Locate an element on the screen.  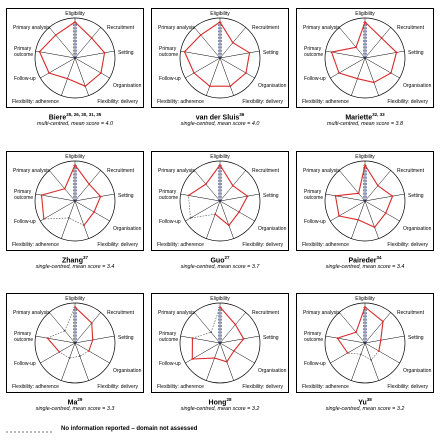
panel-author: van der Sluis is located at coordinates (217, 118).